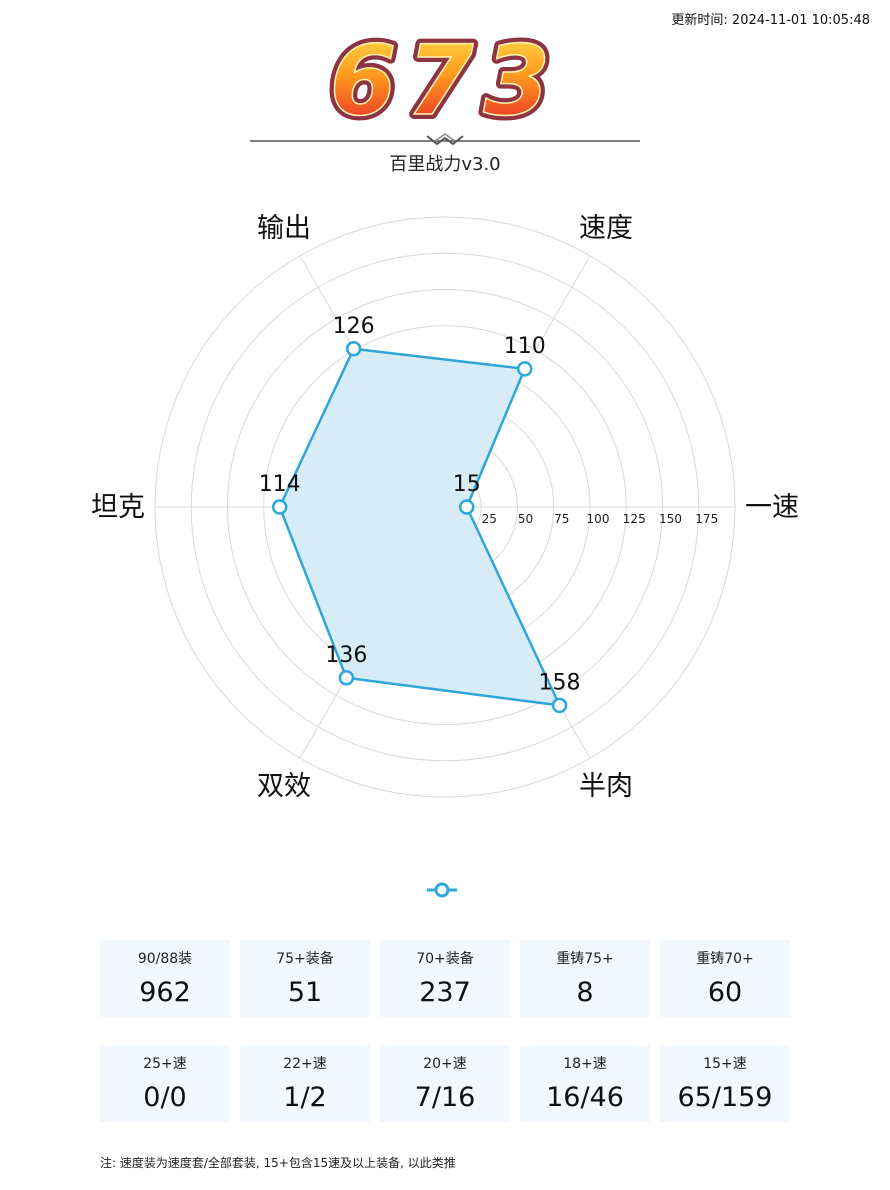  I want to click on radial-tick-label: 75, so click(561, 519).